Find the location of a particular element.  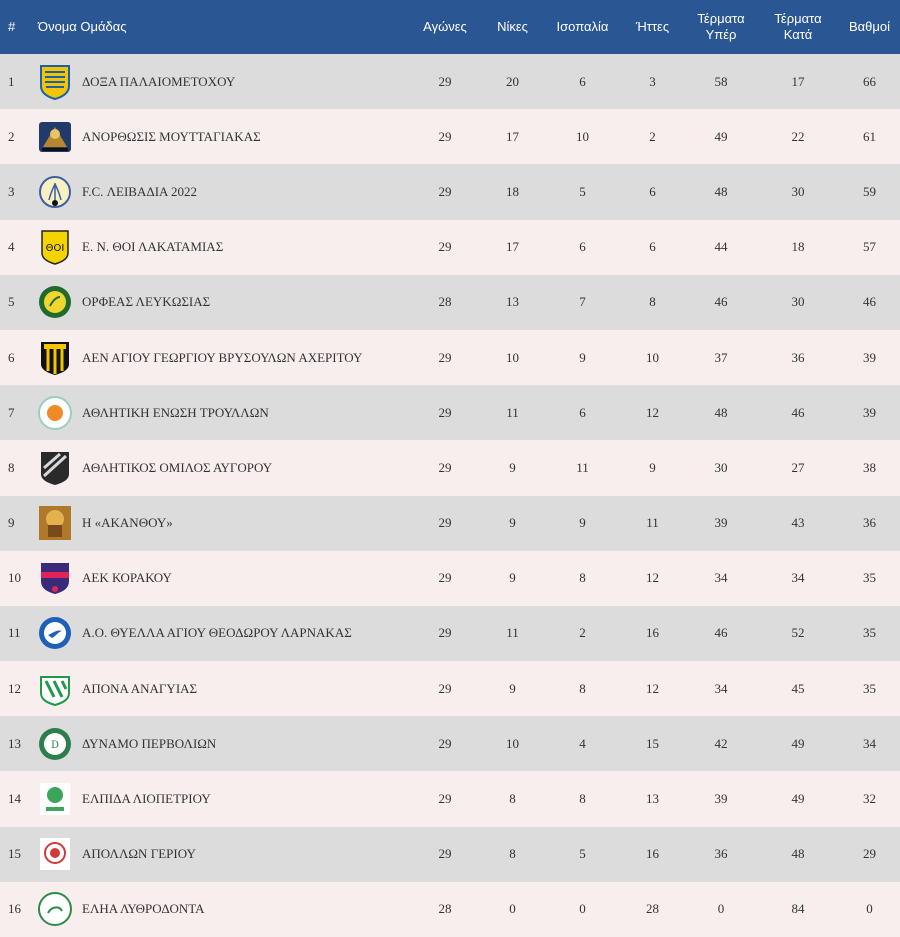

header-goals-for-line2: Υπέρ is located at coordinates (721, 34).